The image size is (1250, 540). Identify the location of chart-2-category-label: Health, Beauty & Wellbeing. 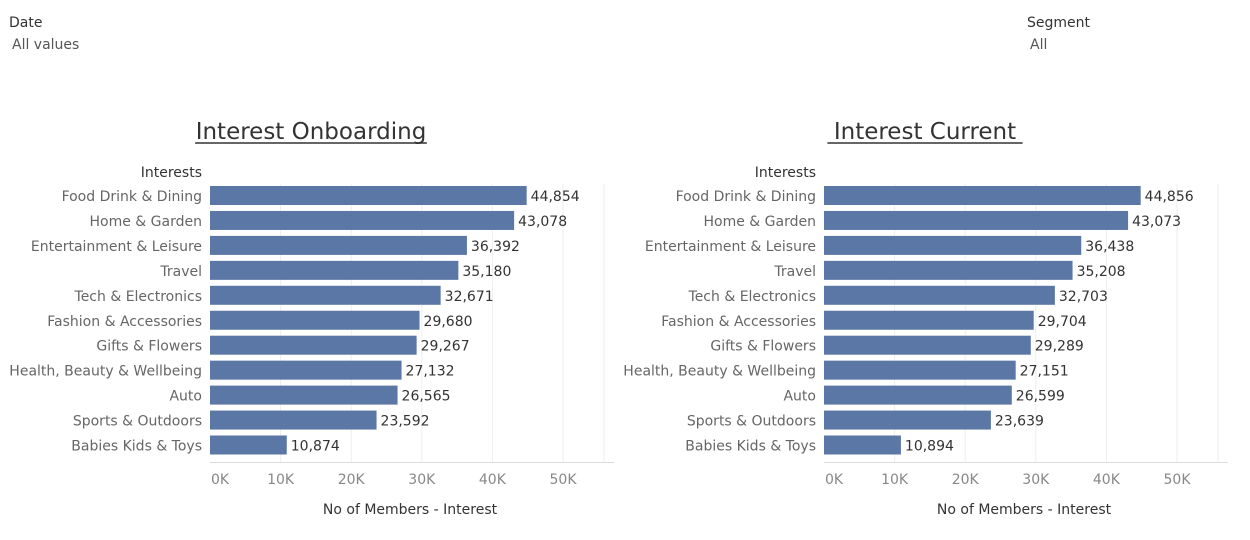
(719, 372).